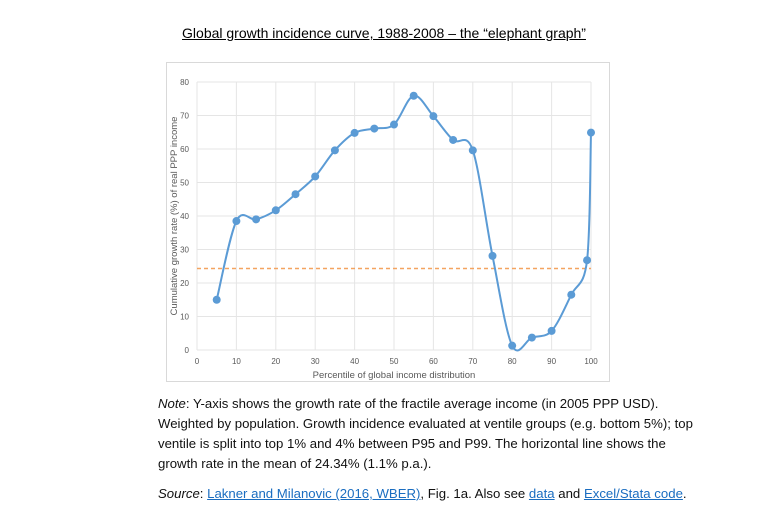  Describe the element at coordinates (314, 493) in the screenshot. I see `paper-link: Lakner and Milanovic (2016, WBER)` at that location.